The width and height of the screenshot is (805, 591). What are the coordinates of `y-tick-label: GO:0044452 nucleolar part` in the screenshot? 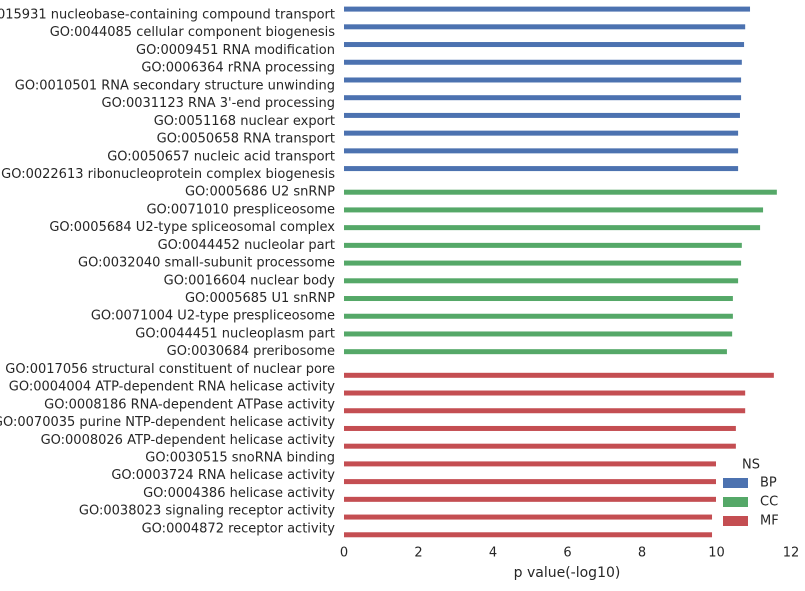 It's located at (246, 245).